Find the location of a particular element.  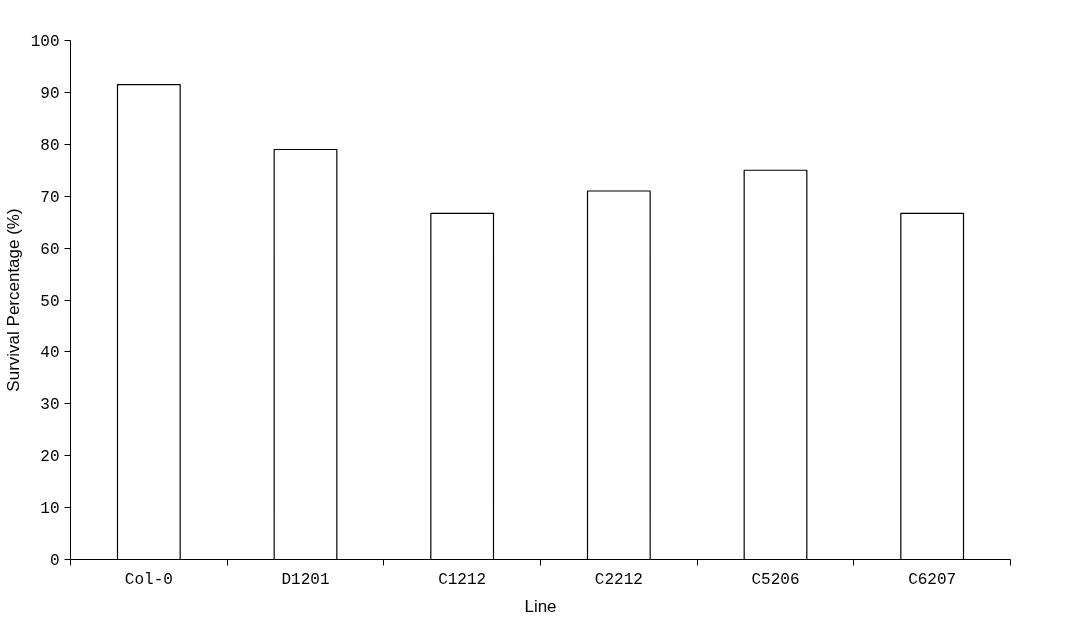

x-axis-title: Line is located at coordinates (540, 606).